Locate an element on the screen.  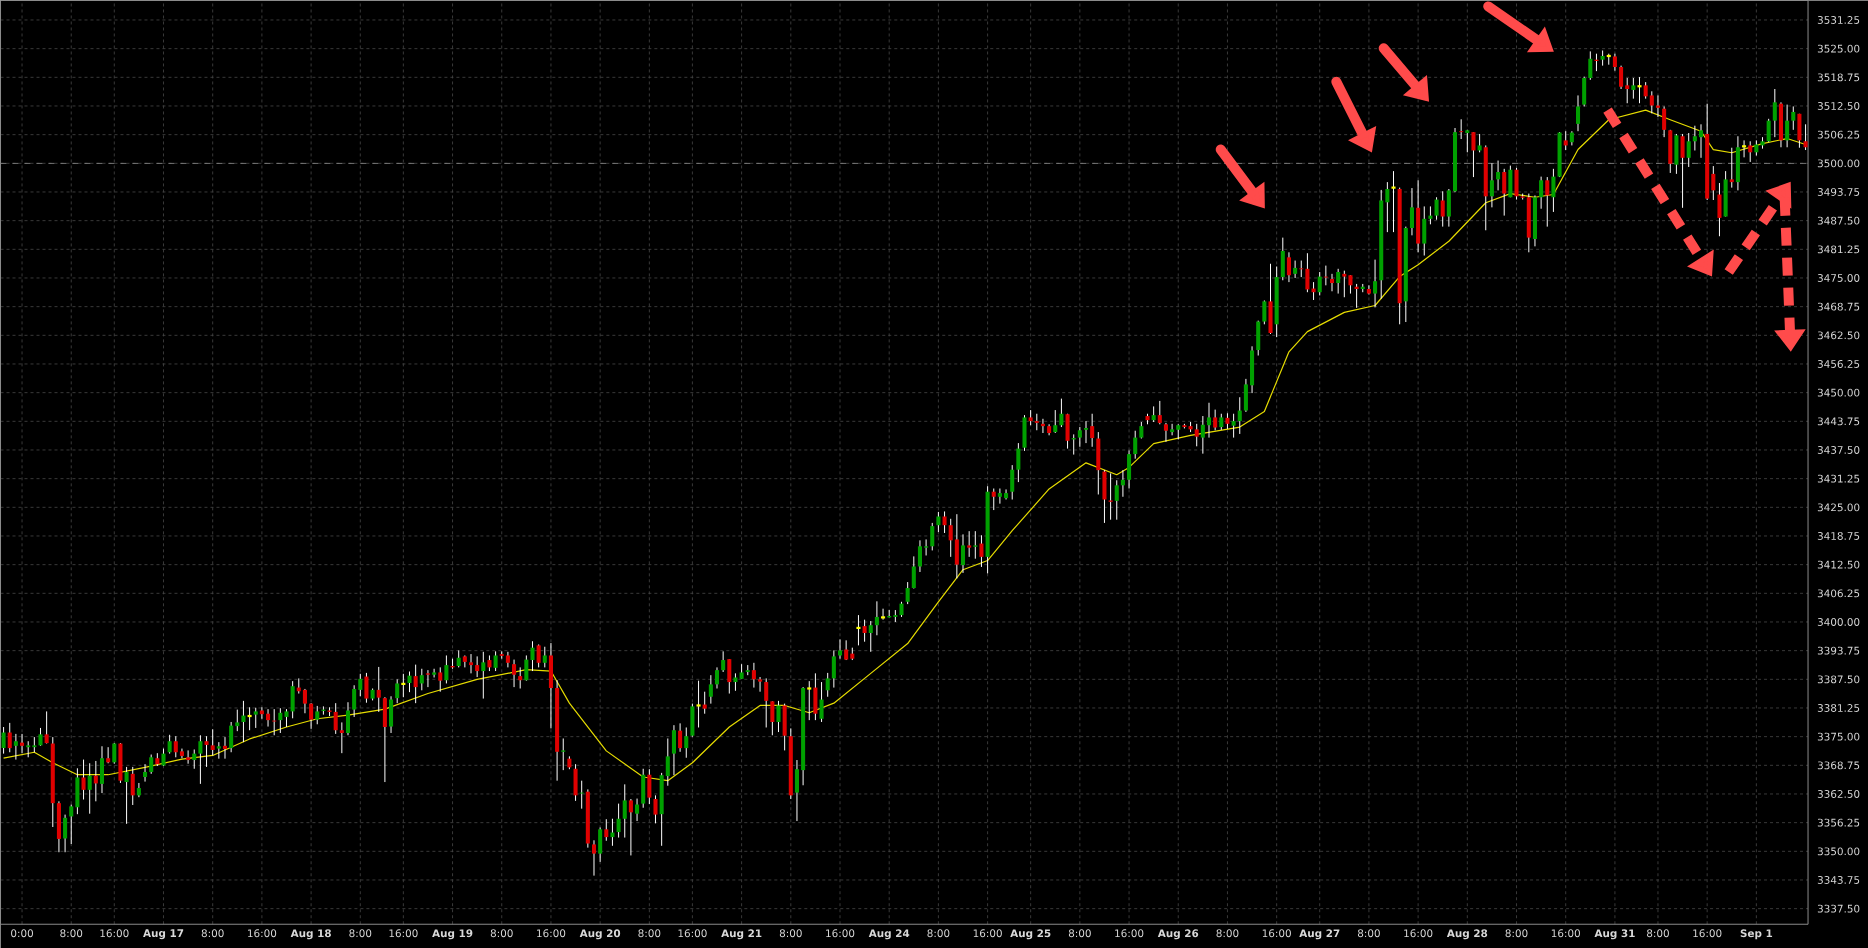
y-tick-label: 3487.50 is located at coordinates (1838, 220).